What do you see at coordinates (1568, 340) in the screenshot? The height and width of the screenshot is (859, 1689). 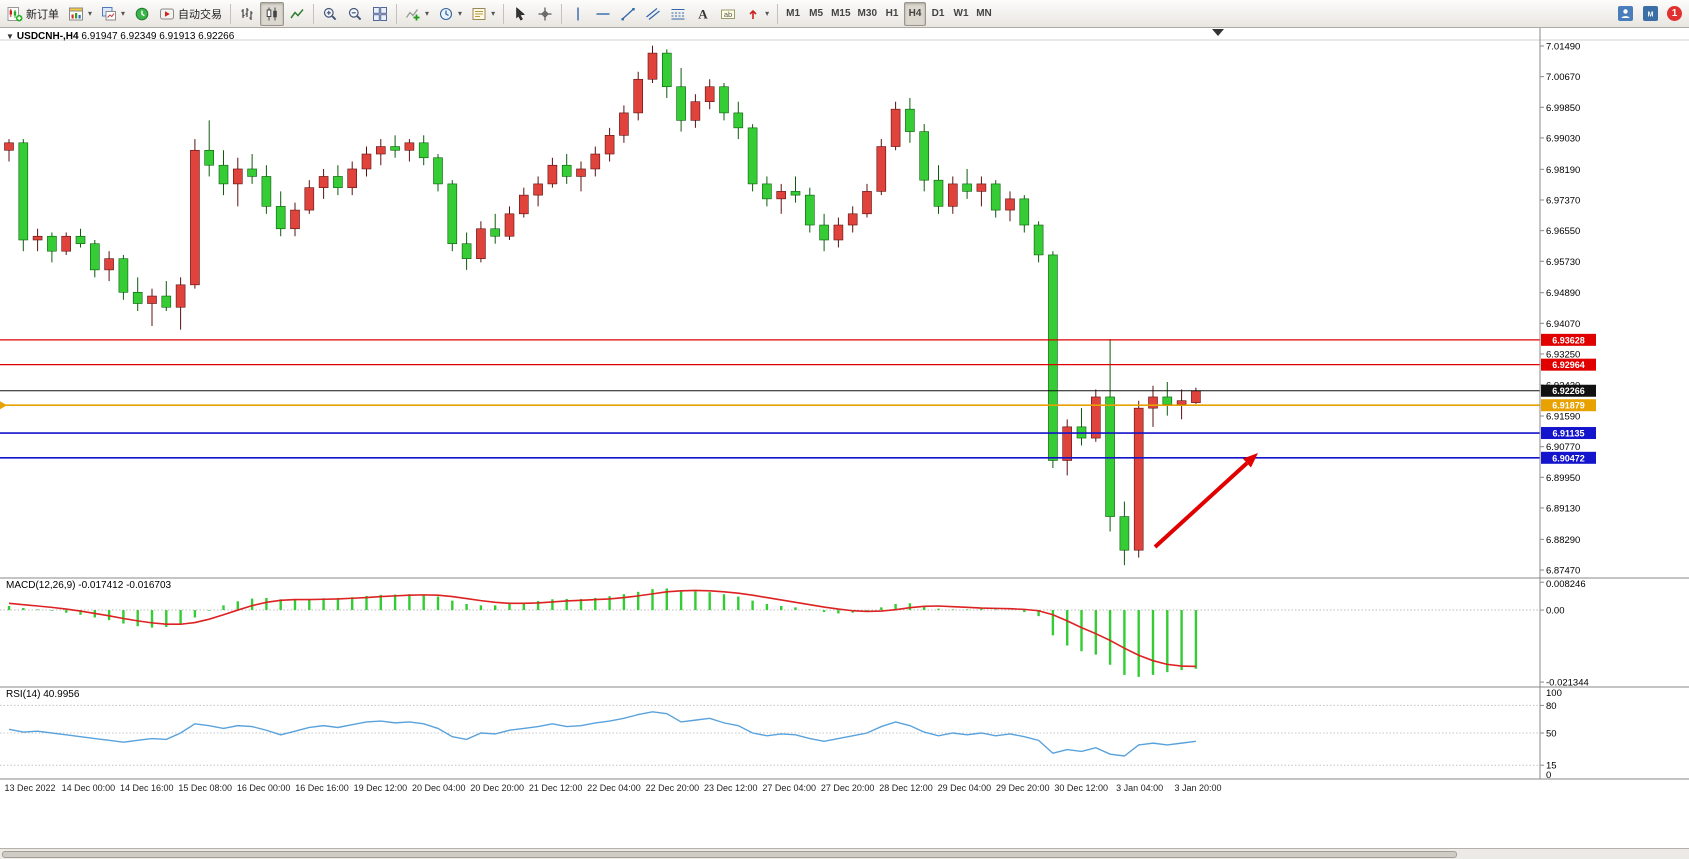 I see `svg-text: 6.93628` at bounding box center [1568, 340].